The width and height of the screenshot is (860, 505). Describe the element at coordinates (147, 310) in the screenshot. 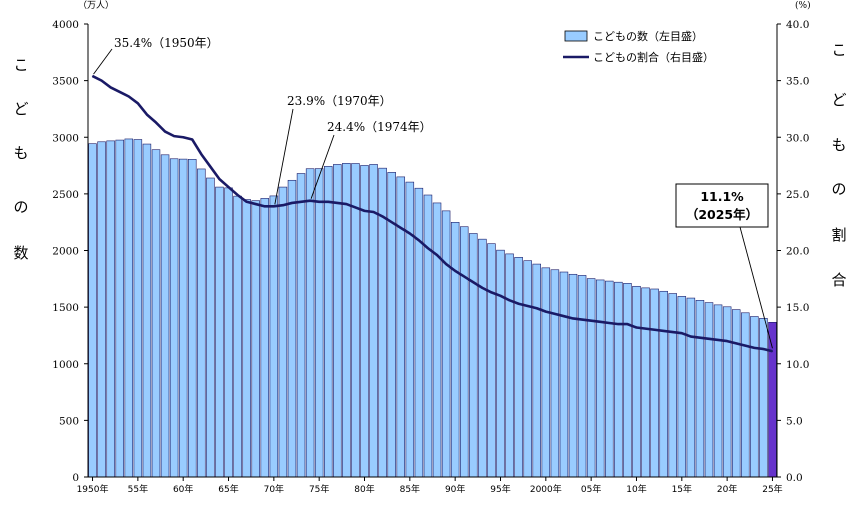

I see `bar-1956` at that location.